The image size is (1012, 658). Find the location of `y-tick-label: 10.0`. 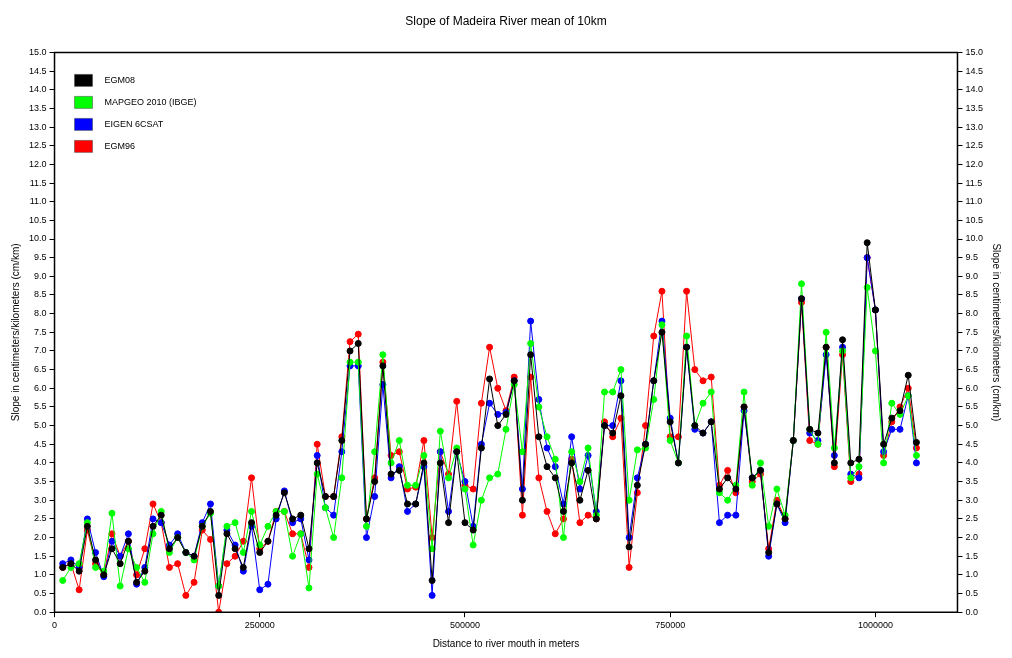

y-tick-label: 10.0 is located at coordinates (37, 238).